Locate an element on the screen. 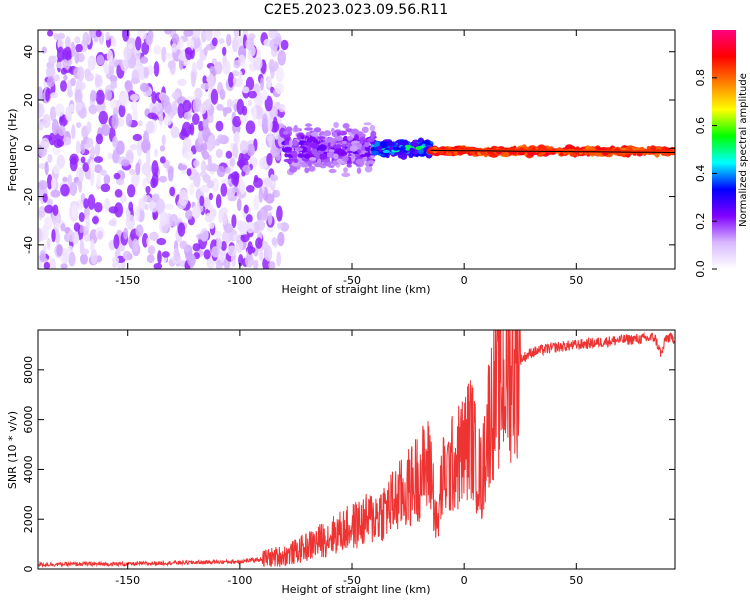  spectrogram-y-tick-label: 0 is located at coordinates (28, 148).